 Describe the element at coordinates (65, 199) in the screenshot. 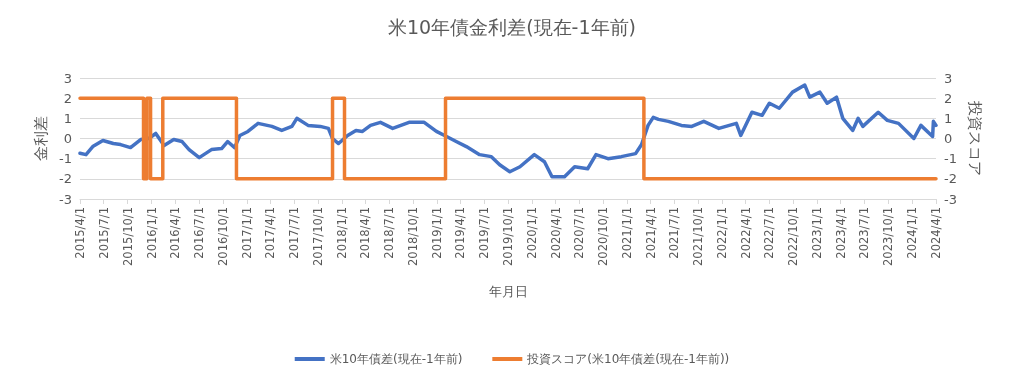

I see `y-tick-label: -3` at that location.